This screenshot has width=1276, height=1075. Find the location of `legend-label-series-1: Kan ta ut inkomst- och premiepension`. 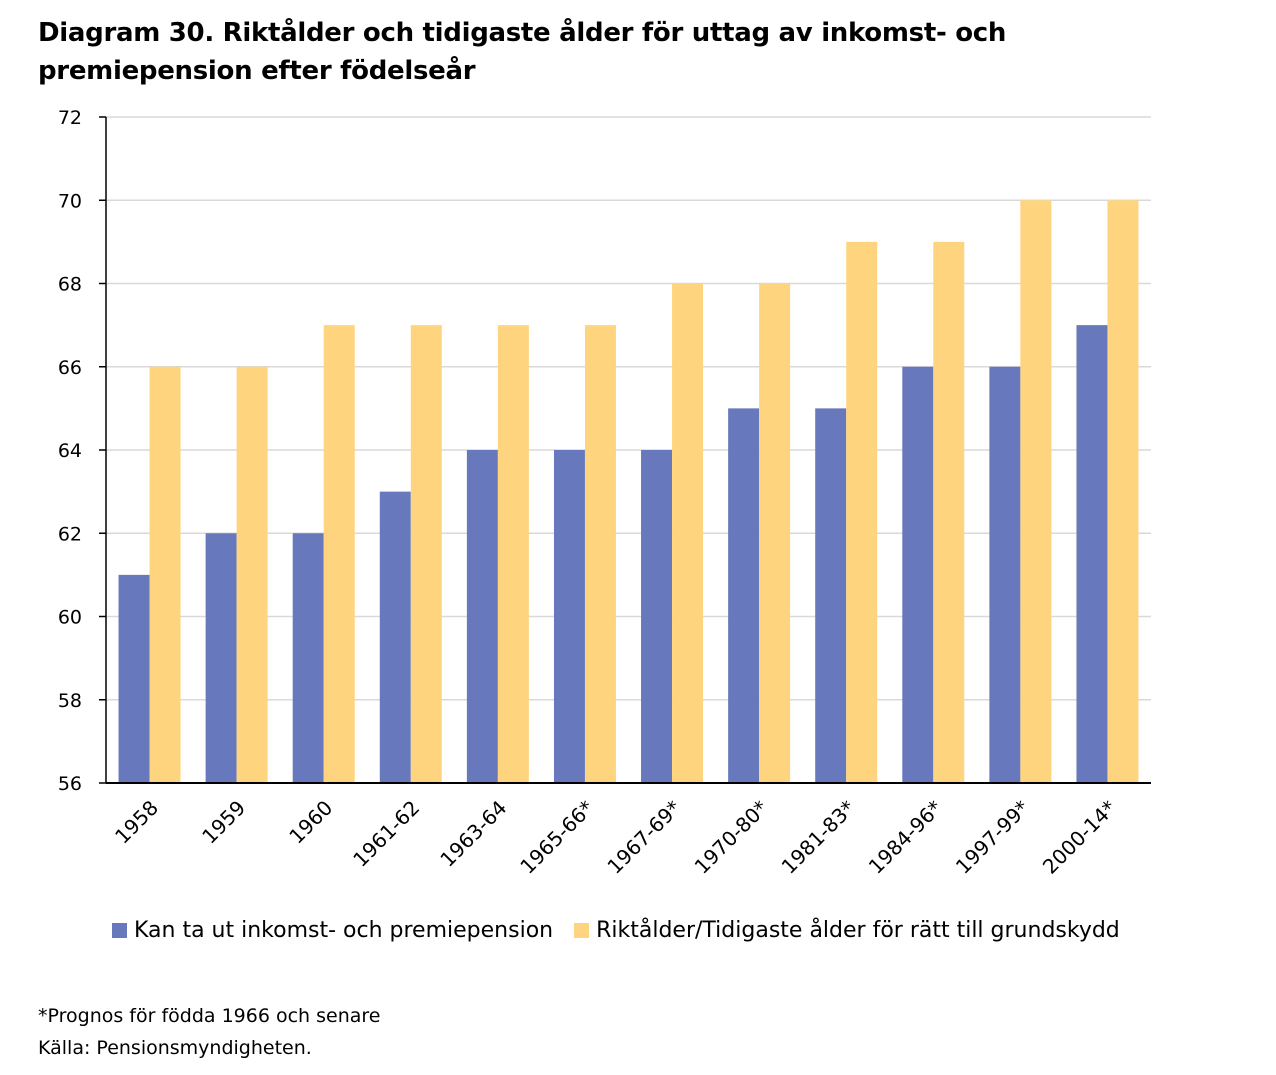

legend-label-series-1: Kan ta ut inkomst- och premiepension is located at coordinates (344, 930).